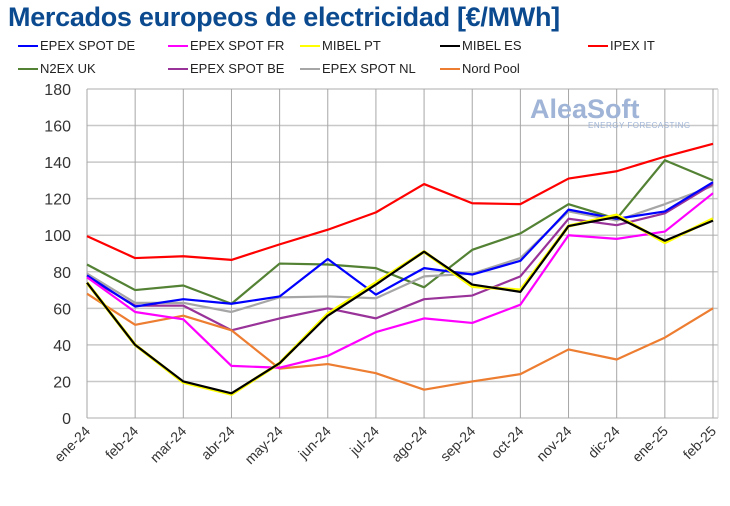 The image size is (730, 506). I want to click on y-tick-label: 140, so click(57, 163).